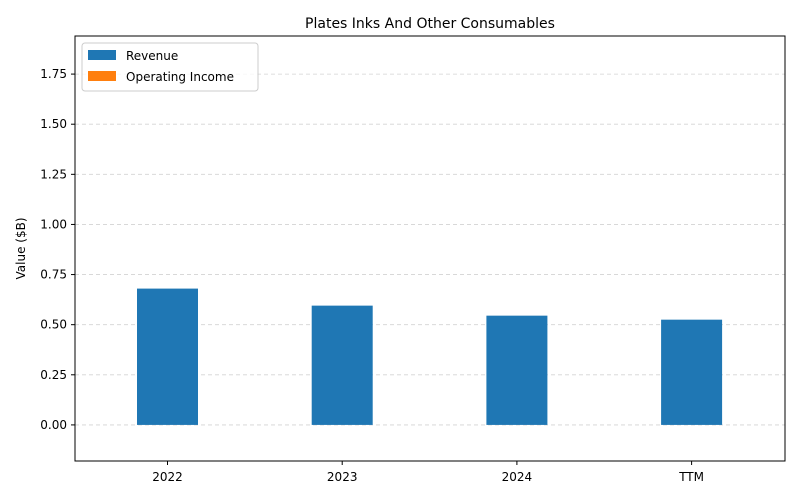 Image resolution: width=800 pixels, height=500 pixels. I want to click on y-tick-label: 0.50, so click(53, 325).